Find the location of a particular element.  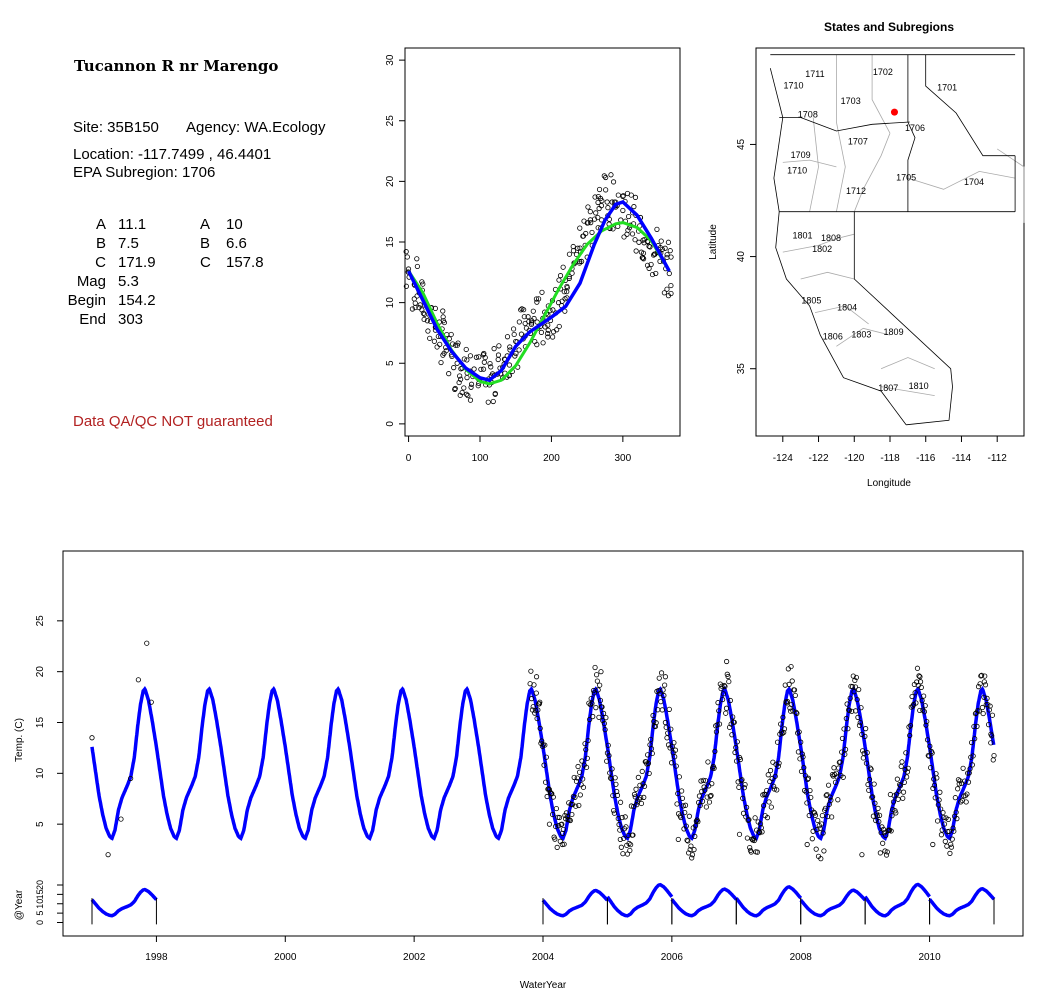

y-tick-label: 5 is located at coordinates (40, 913).